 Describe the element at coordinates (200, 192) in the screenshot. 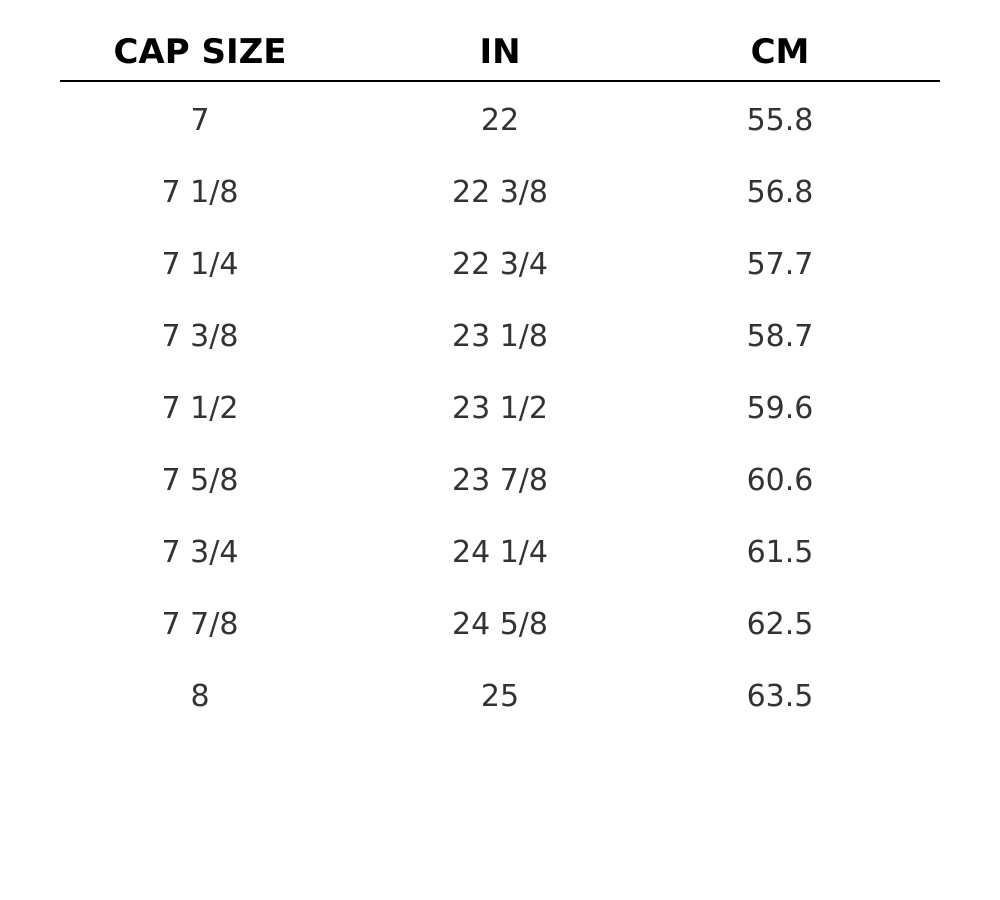

I see `table-cell: 7 1/8` at that location.